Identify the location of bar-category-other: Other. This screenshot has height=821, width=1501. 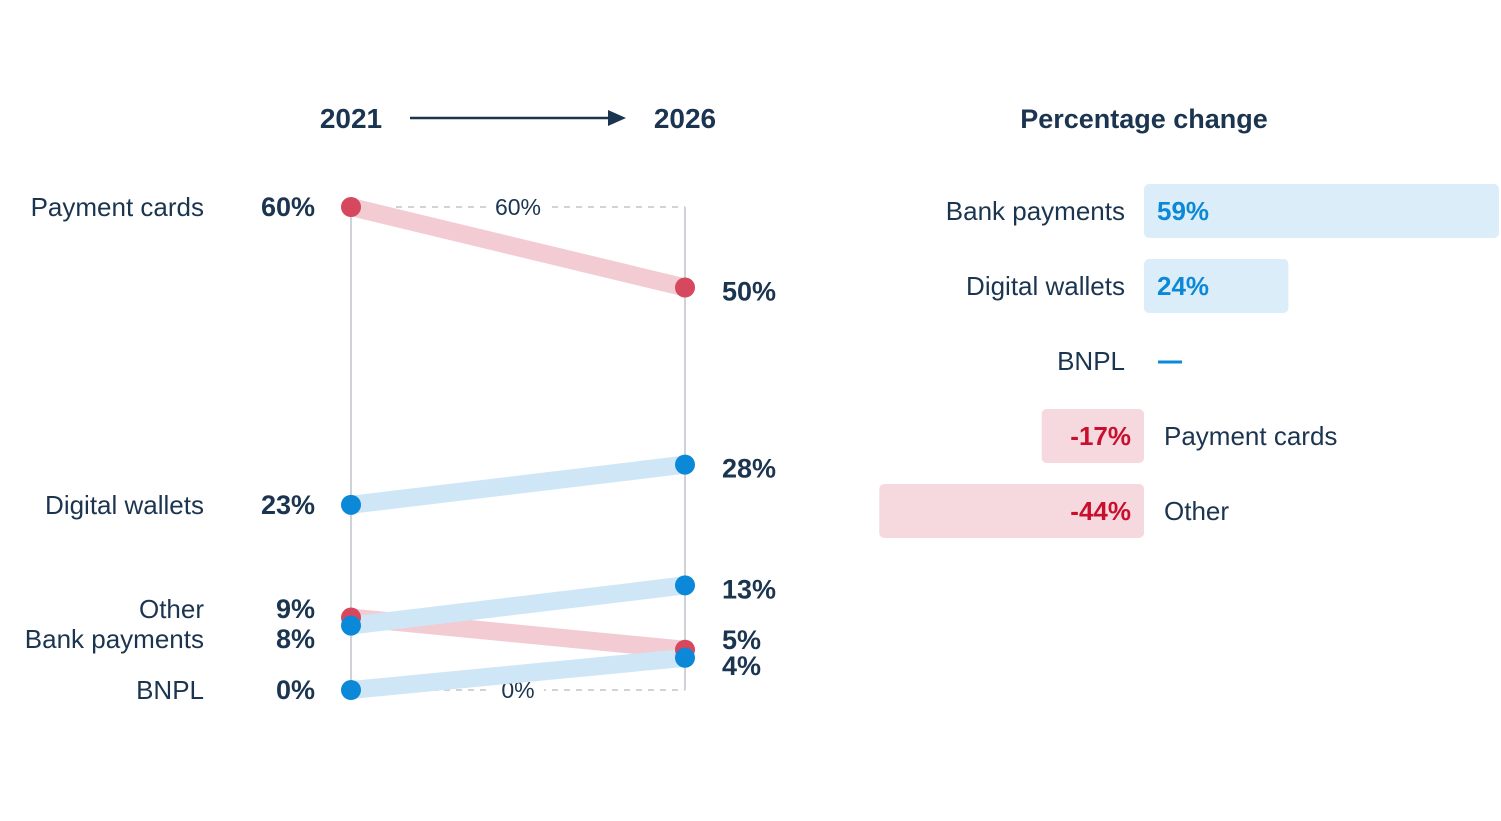
(1196, 511).